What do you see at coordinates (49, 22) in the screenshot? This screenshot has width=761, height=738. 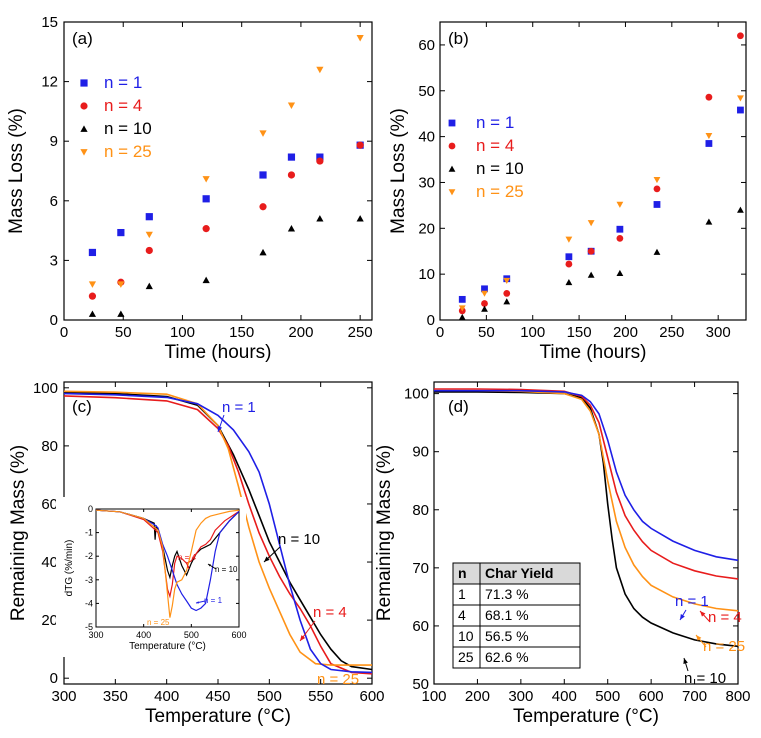 I see `y-tick-label: 15` at bounding box center [49, 22].